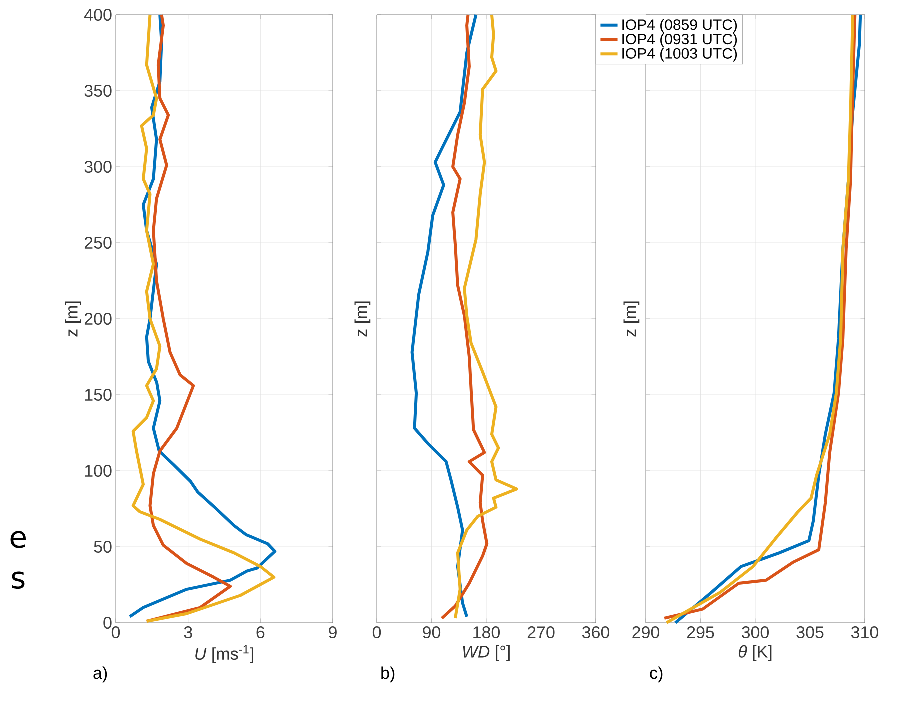 The width and height of the screenshot is (907, 708). I want to click on x-tick-label: 9, so click(333, 632).